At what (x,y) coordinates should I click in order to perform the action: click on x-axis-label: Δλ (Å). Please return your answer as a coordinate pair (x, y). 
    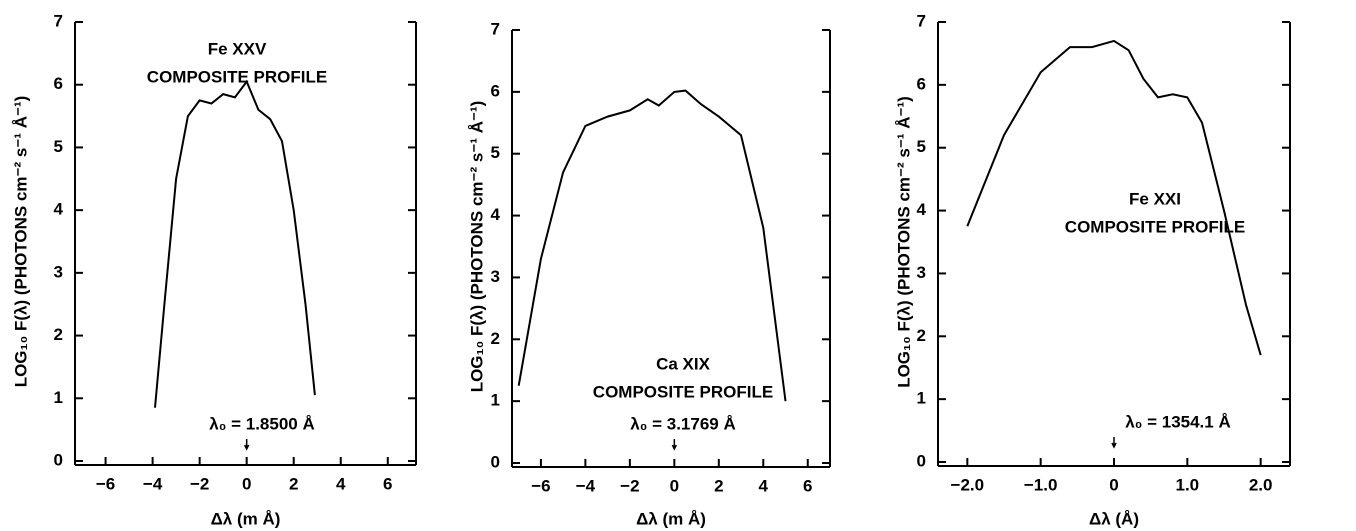
    Looking at the image, I should click on (1114, 518).